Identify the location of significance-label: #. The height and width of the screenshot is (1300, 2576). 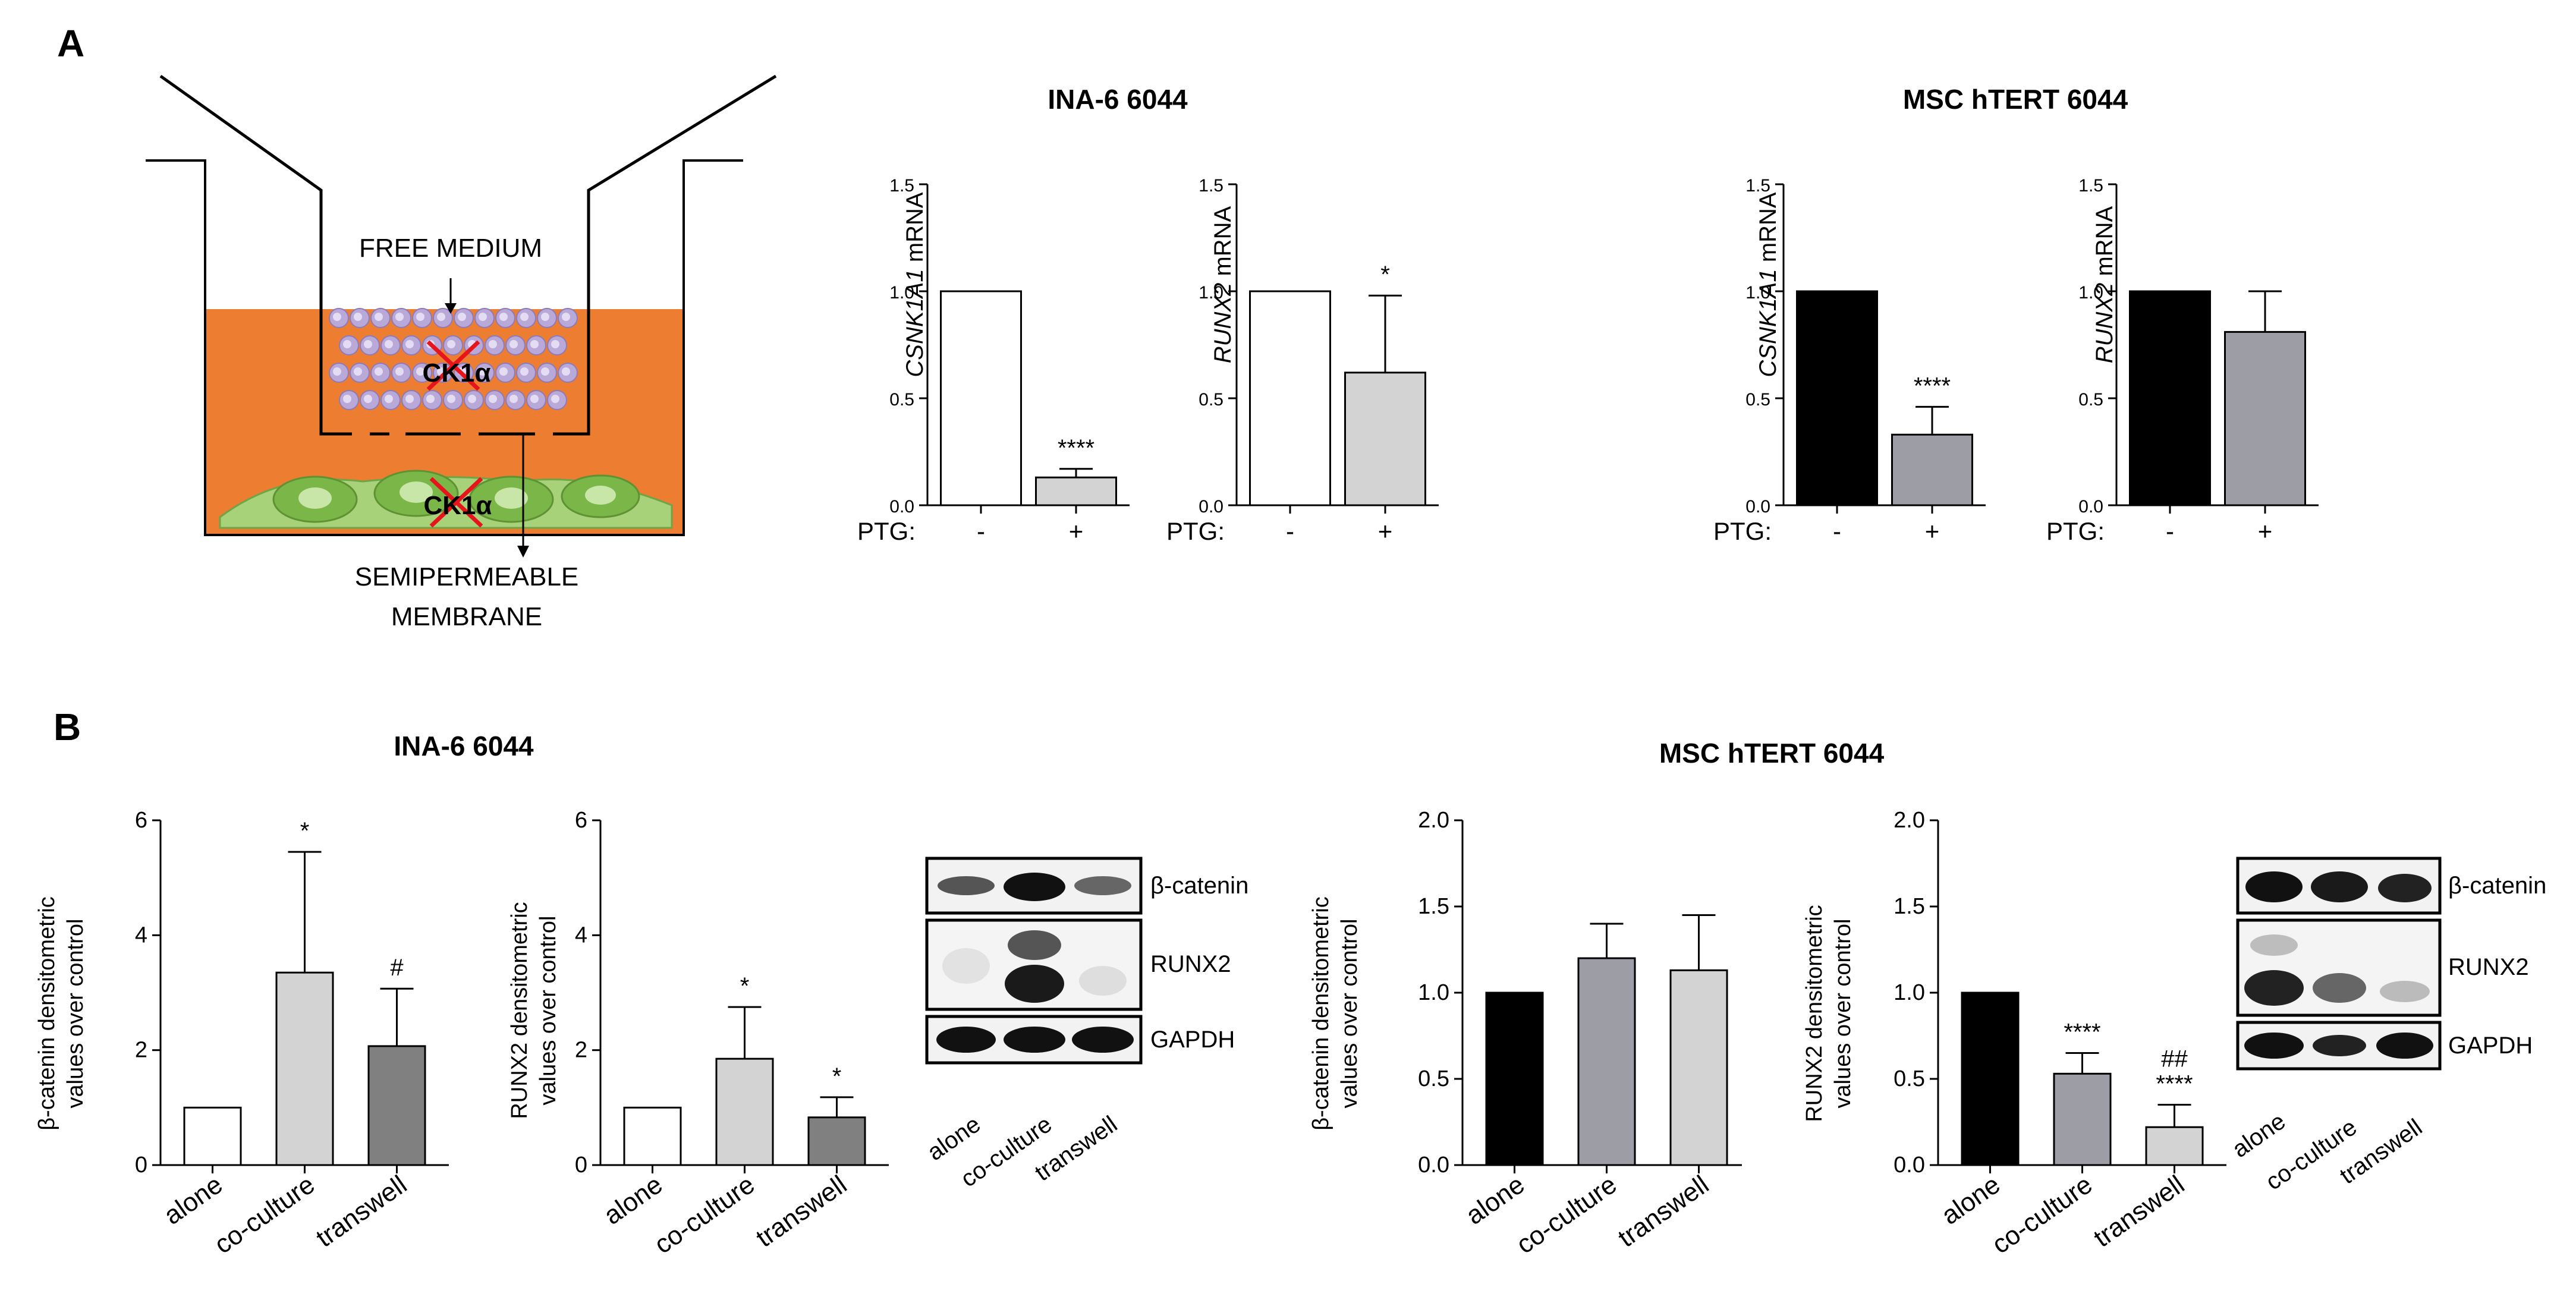
(397, 968).